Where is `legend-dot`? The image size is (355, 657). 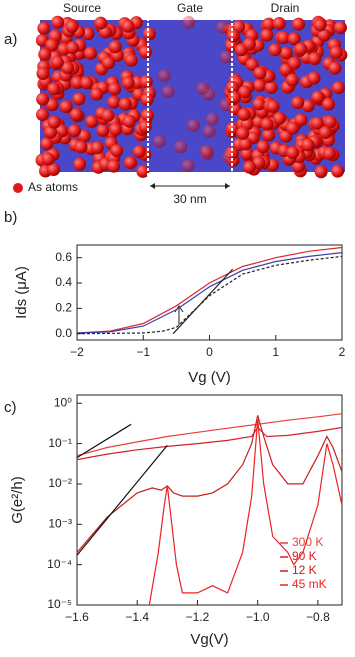
legend-dot is located at coordinates (18, 188).